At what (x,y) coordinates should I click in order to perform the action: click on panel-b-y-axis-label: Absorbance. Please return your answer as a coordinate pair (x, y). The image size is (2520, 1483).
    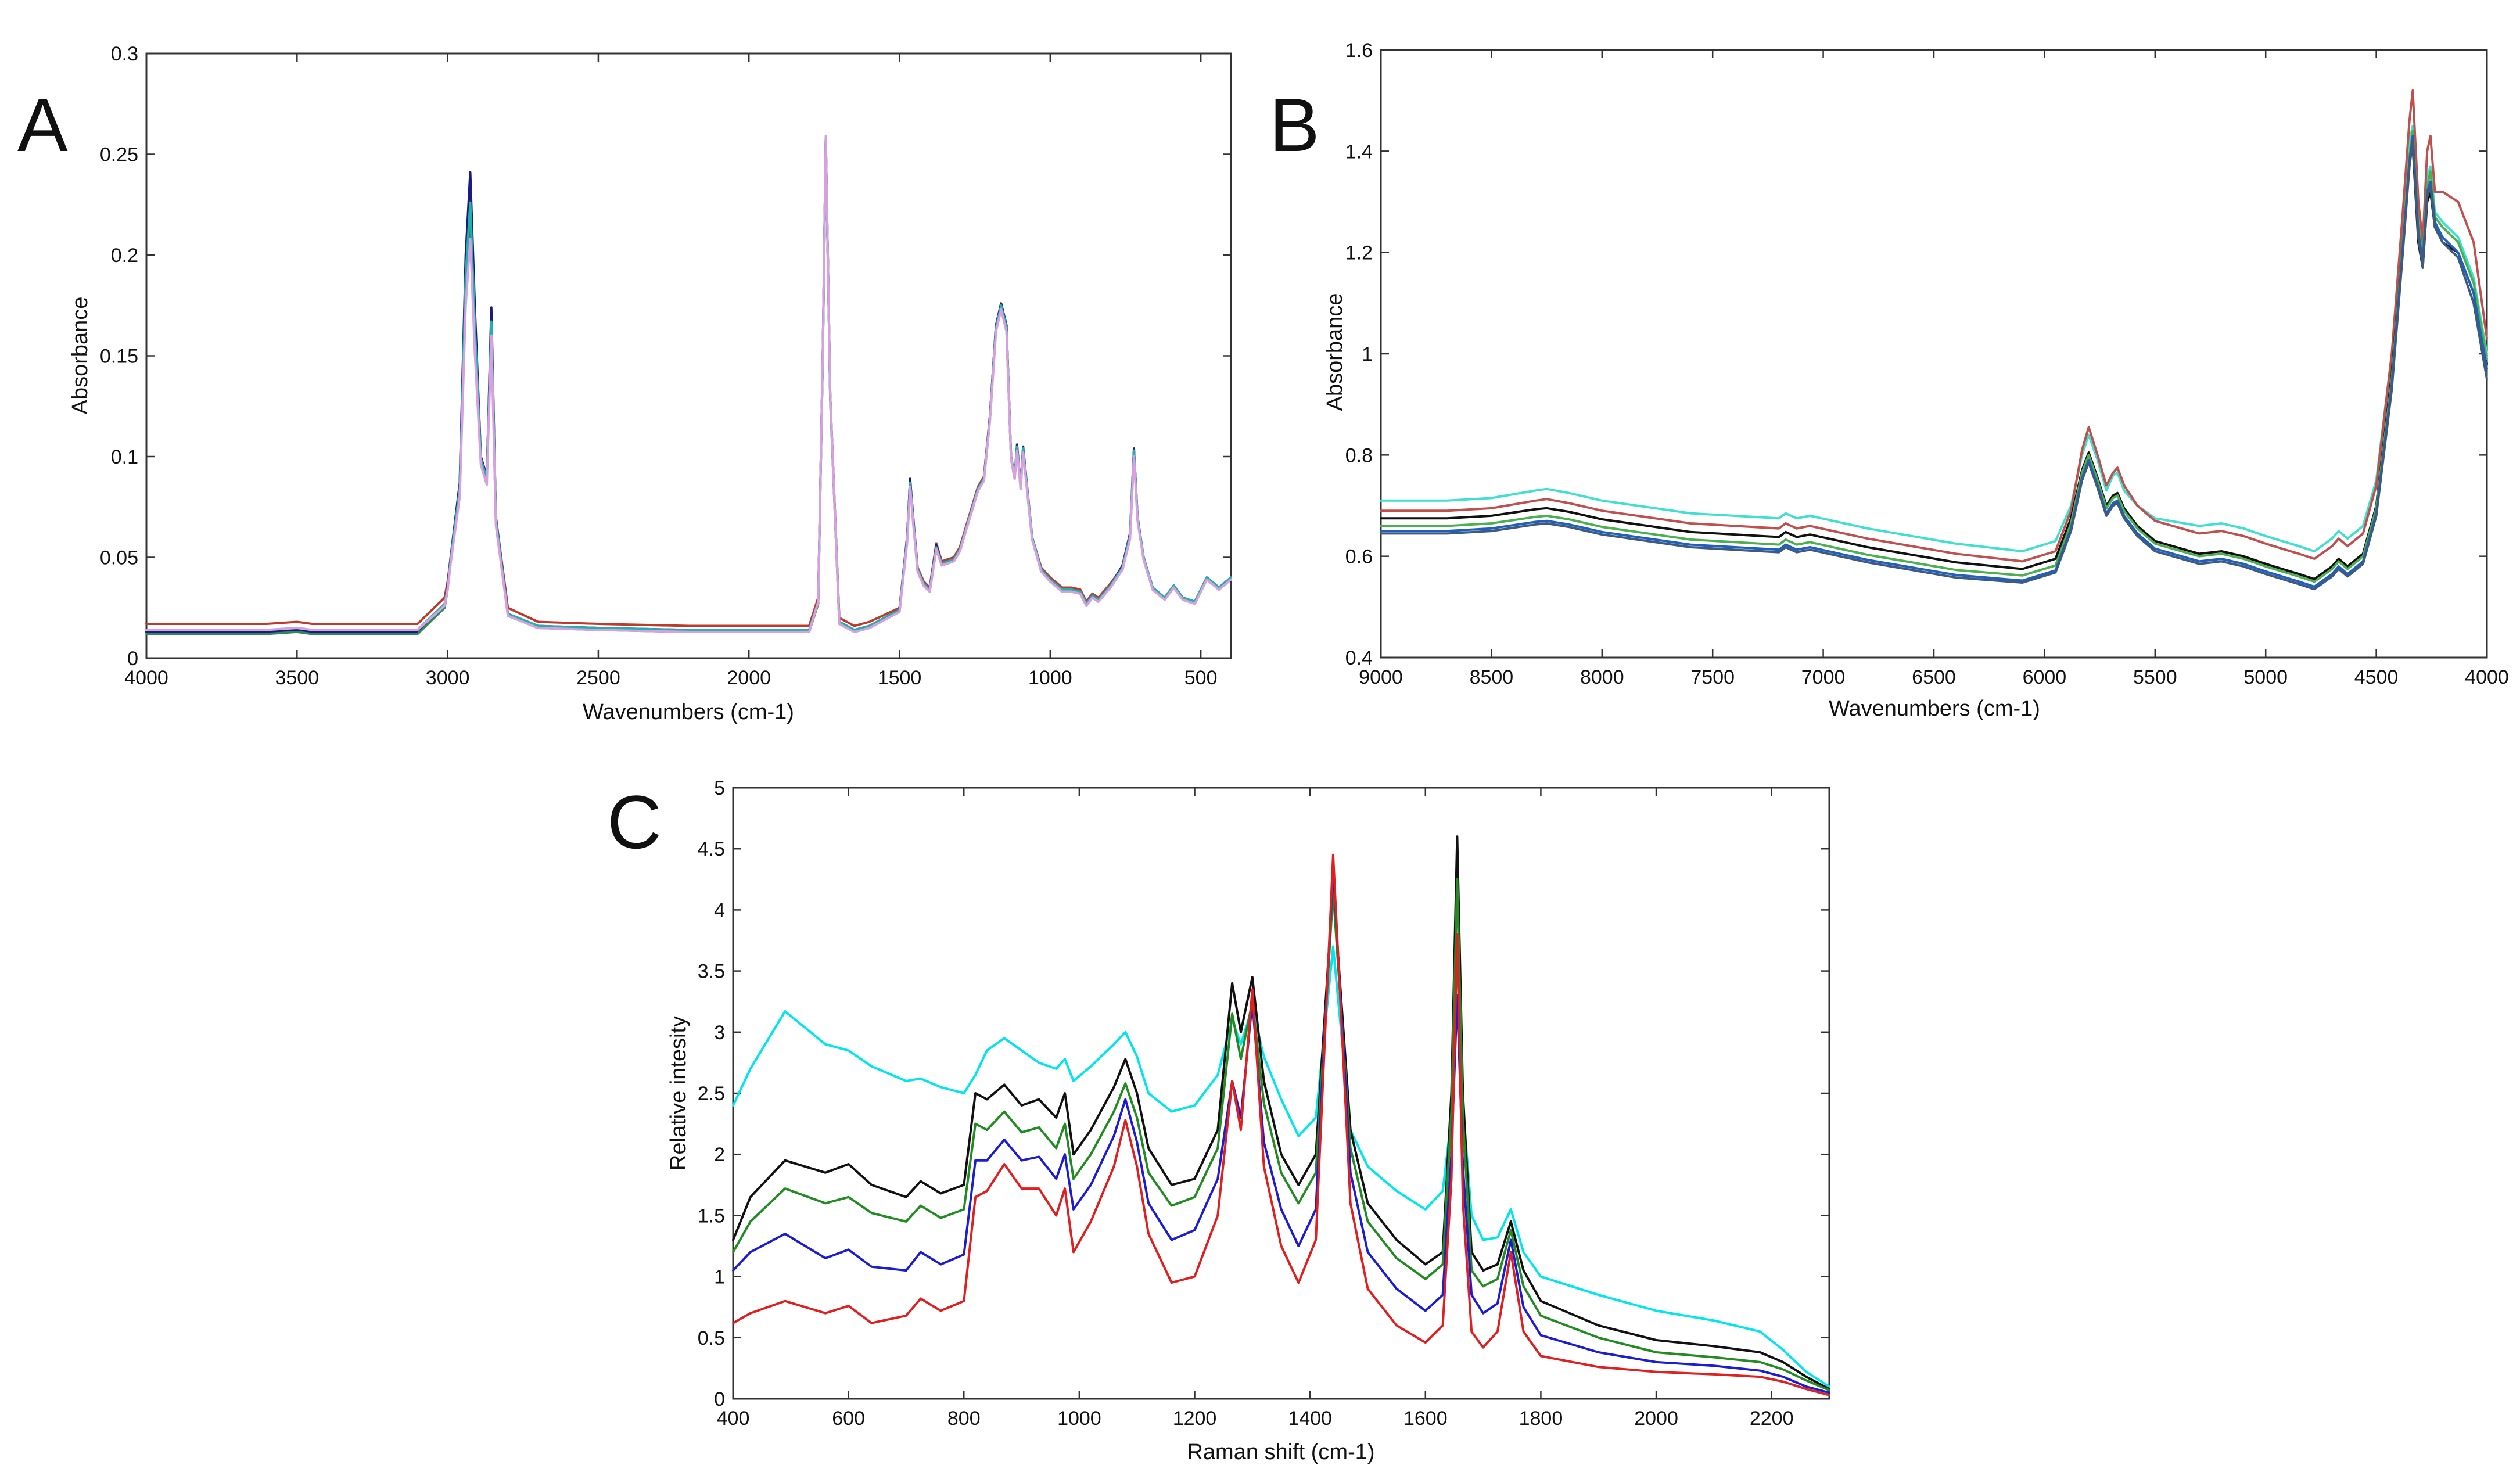
    Looking at the image, I should click on (1335, 352).